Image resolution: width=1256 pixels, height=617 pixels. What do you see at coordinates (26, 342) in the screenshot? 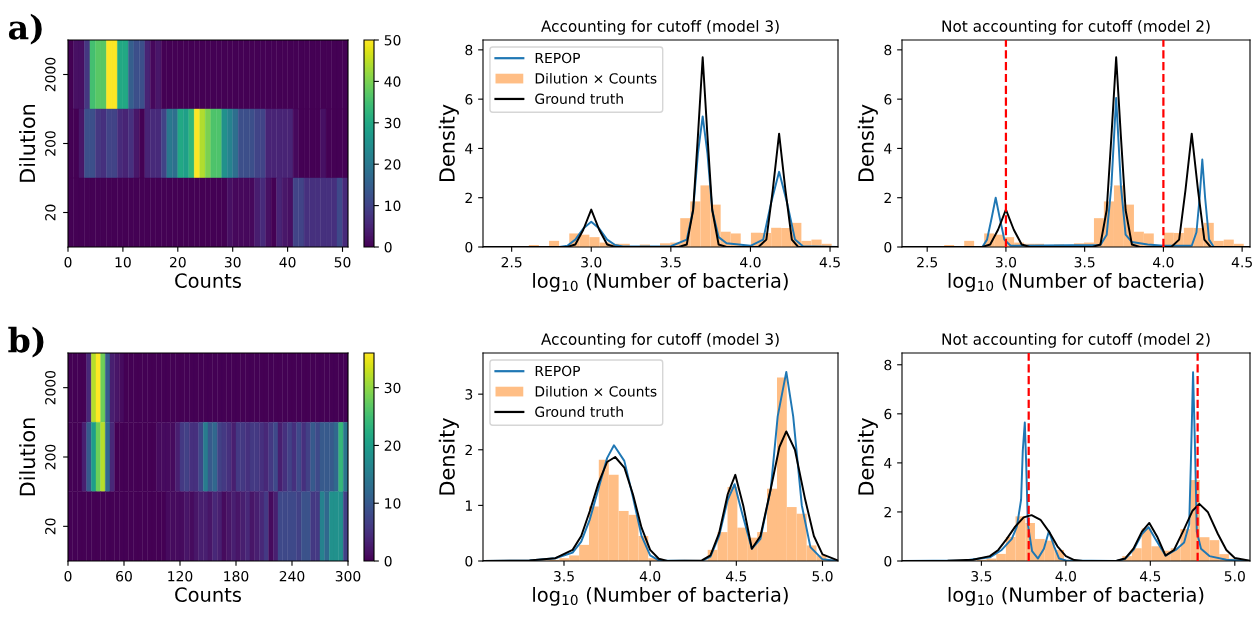
I see `text: b)` at bounding box center [26, 342].